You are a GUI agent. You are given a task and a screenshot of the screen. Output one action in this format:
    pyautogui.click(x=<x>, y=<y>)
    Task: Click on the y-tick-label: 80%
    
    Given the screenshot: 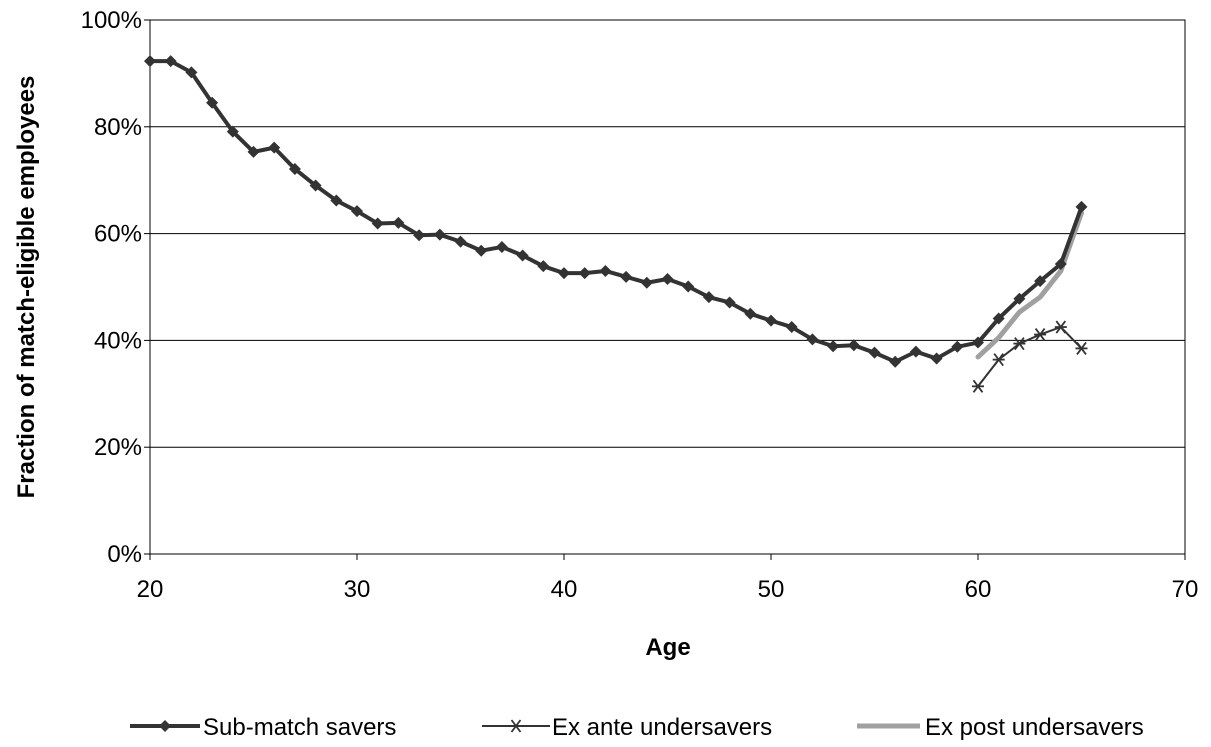 What is the action you would take?
    pyautogui.click(x=118, y=127)
    